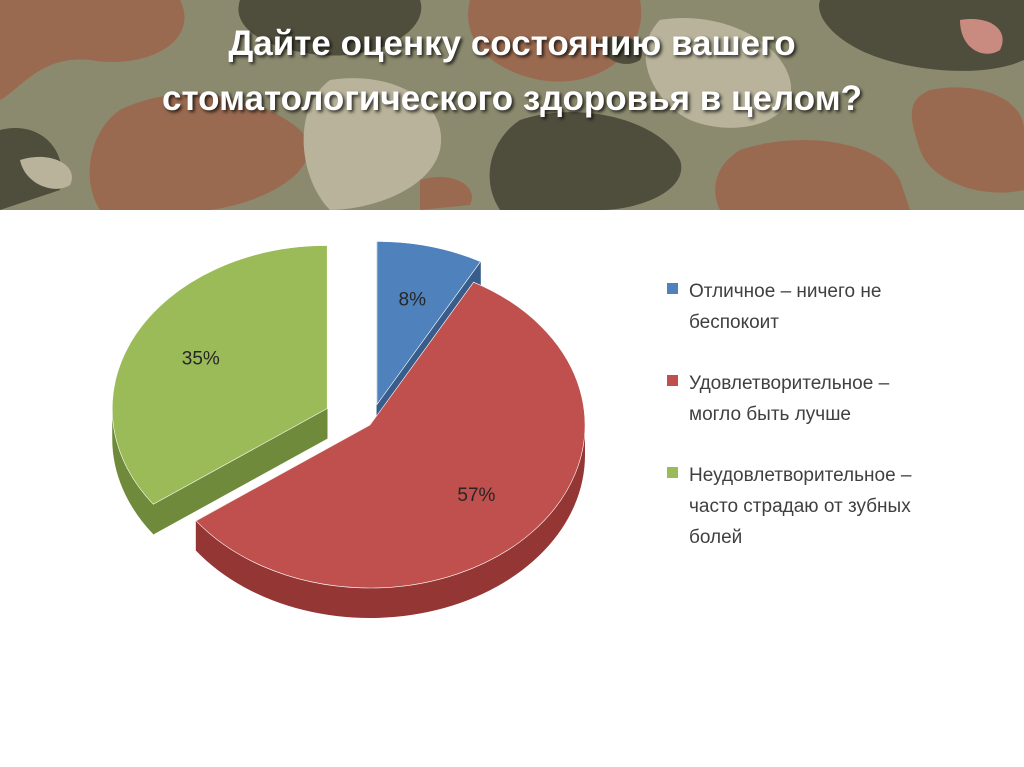 The height and width of the screenshot is (767, 1024). I want to click on data-label-satisfactory: 57%, so click(476, 495).